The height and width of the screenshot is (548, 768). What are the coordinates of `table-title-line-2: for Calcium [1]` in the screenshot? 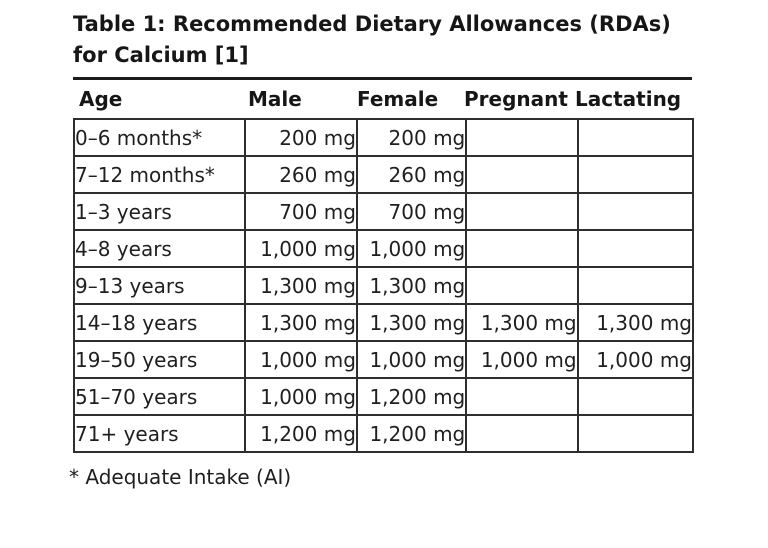 It's located at (161, 55).